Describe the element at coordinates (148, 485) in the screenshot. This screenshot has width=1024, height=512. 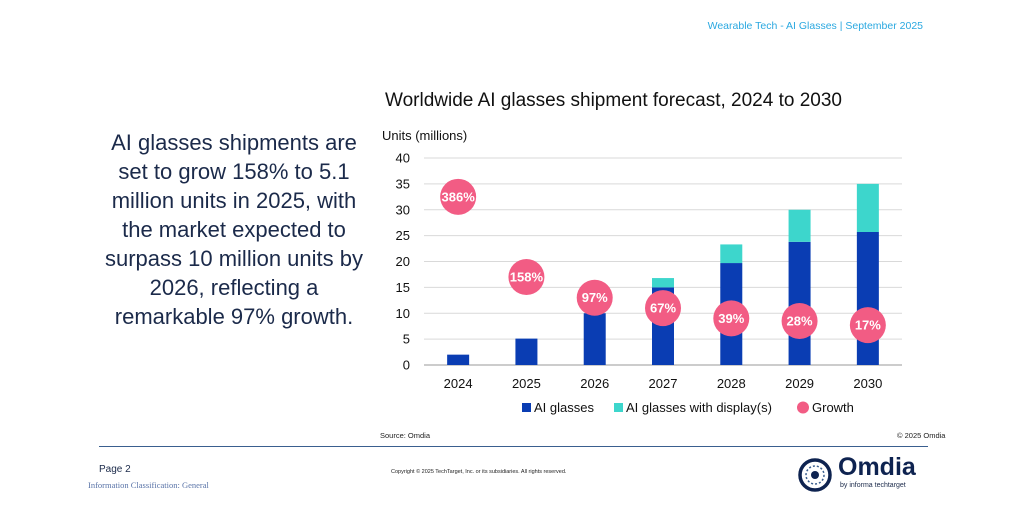
I see `classification-label: Information Classification: General` at that location.